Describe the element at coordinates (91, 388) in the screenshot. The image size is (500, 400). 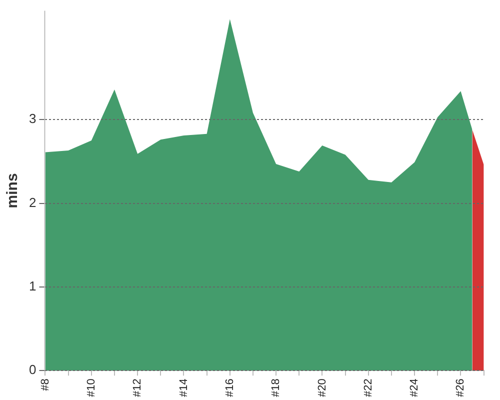
I see `x-tick-label: #10` at that location.